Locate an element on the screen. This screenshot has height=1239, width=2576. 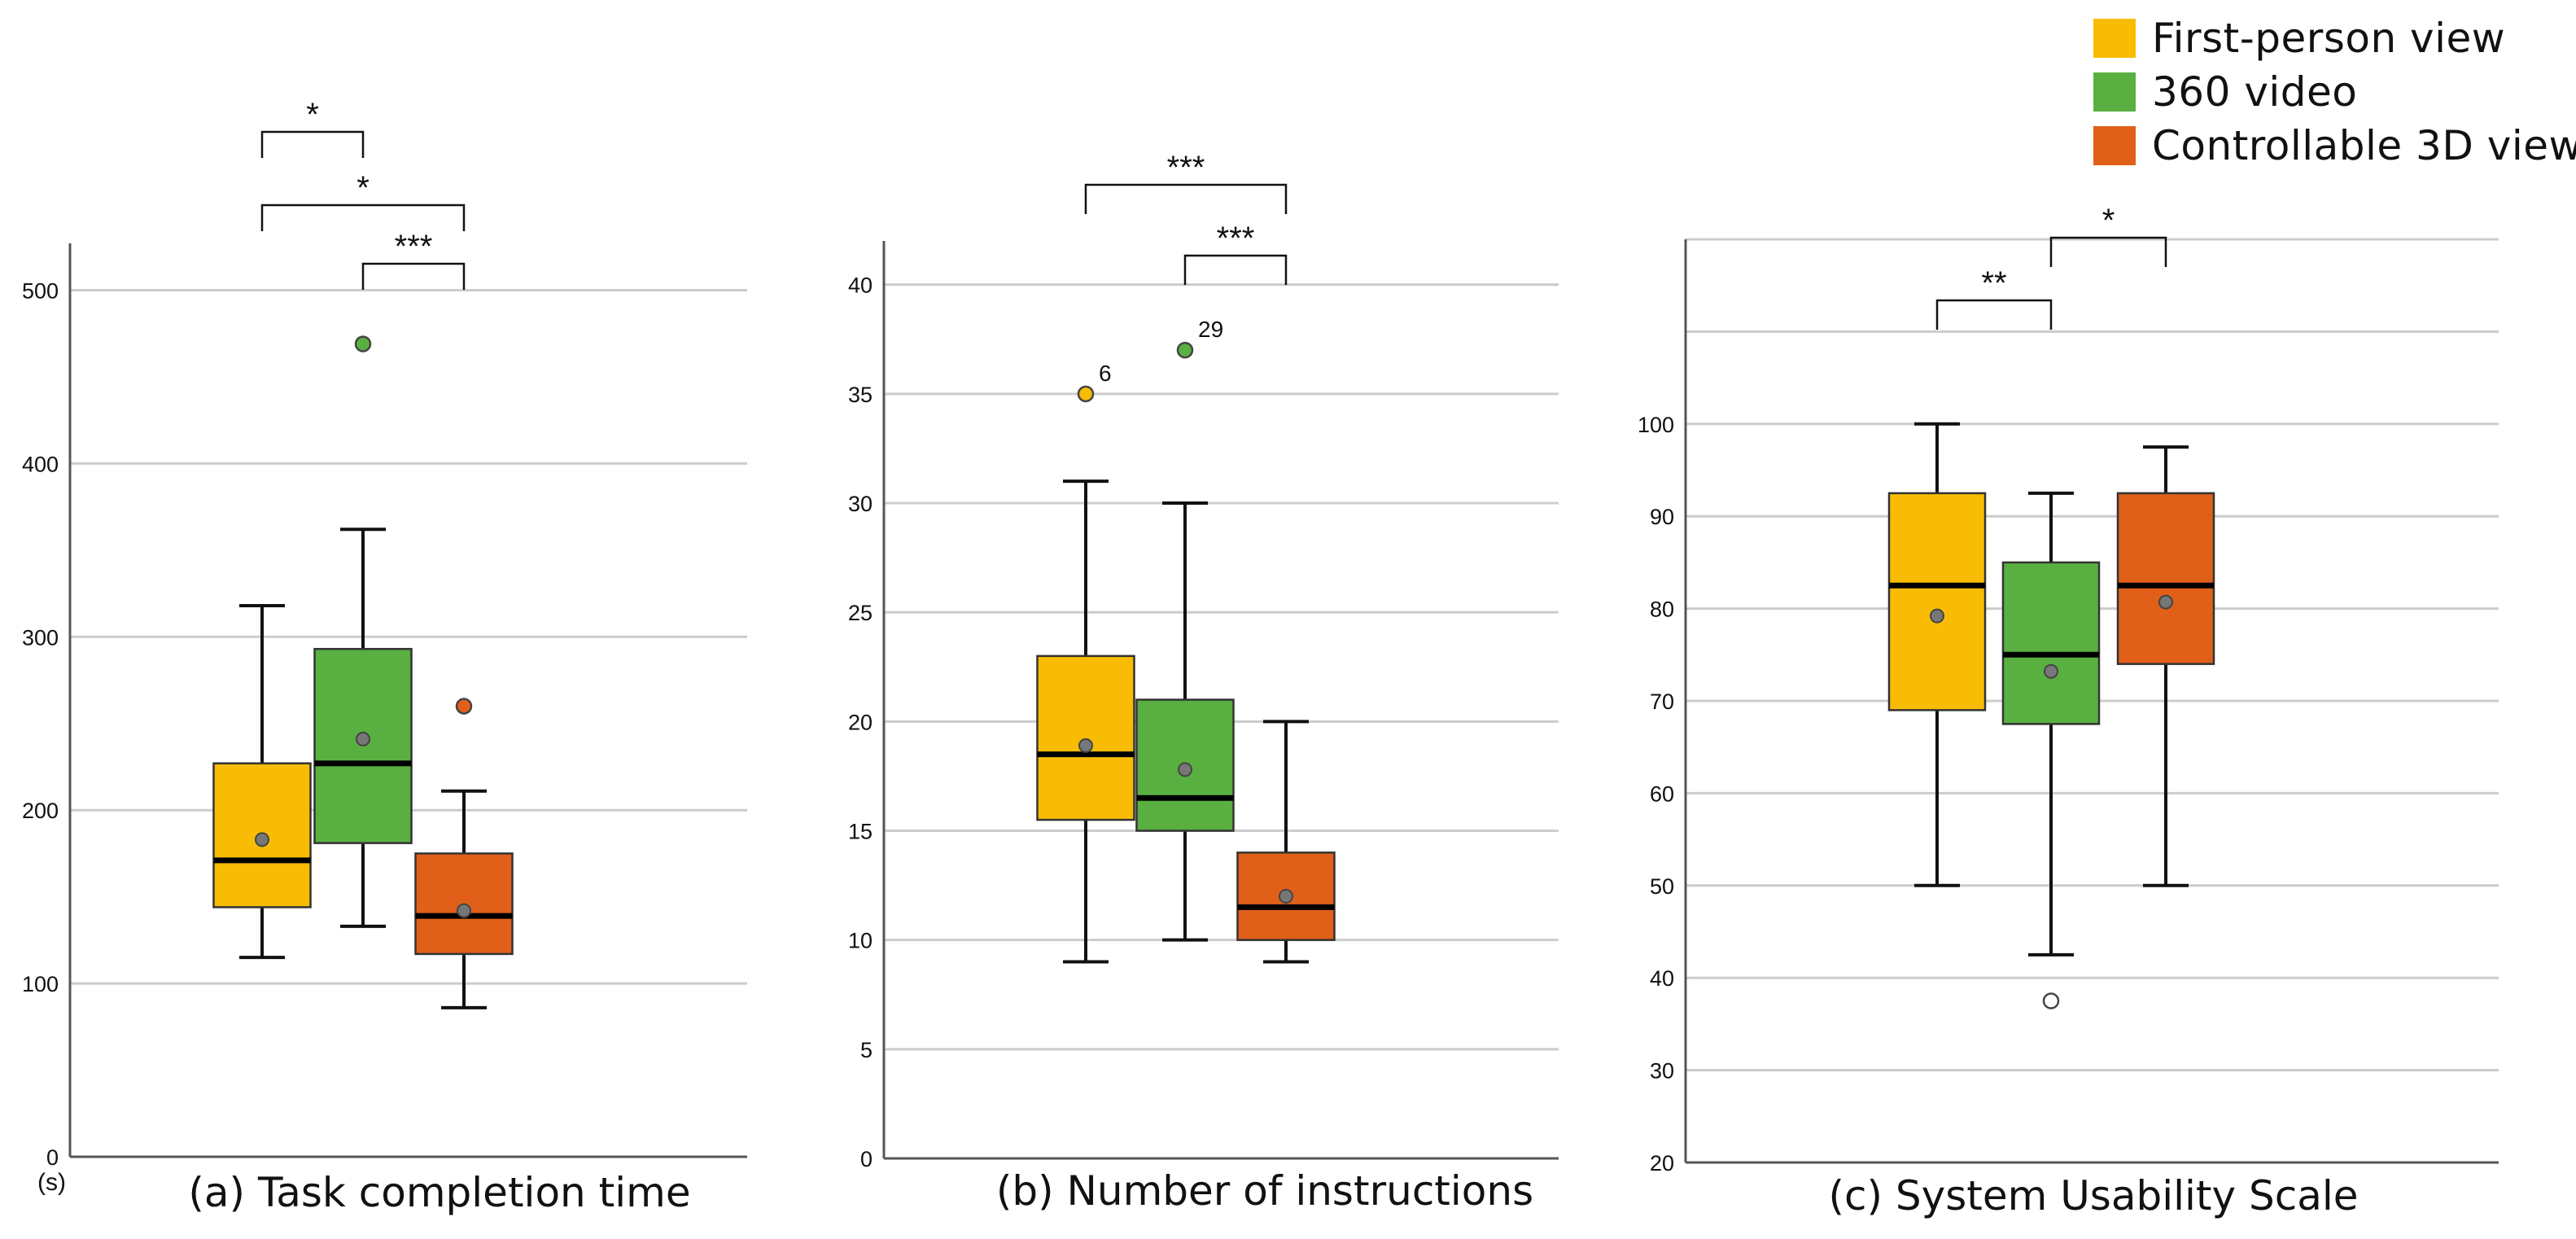
chart-a-360-video-outlier is located at coordinates (363, 343).